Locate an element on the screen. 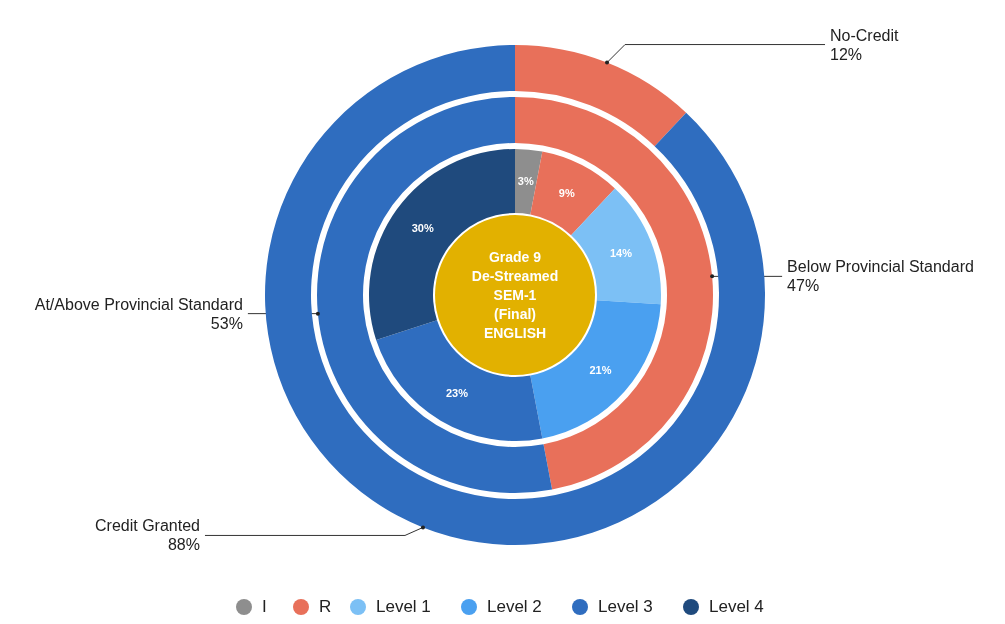 The width and height of the screenshot is (1005, 624). legend-label: Level 3 is located at coordinates (625, 606).